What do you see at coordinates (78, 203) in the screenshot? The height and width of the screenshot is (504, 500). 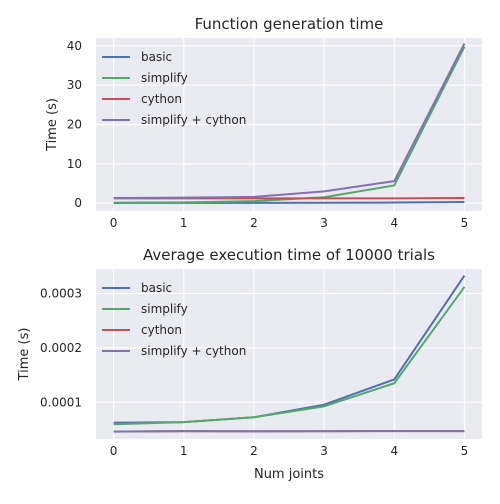 I see `y-tick-label: 0` at bounding box center [78, 203].